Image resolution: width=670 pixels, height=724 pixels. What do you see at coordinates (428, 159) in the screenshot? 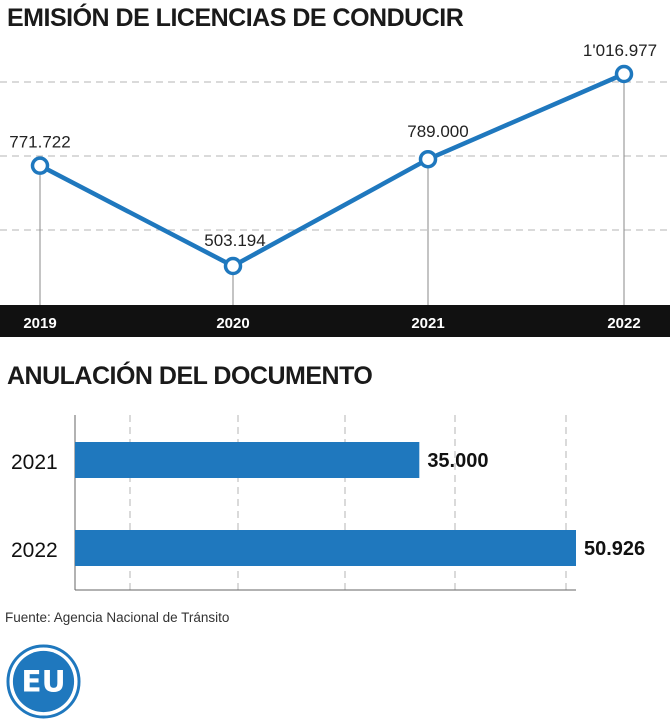
I see `data-point-2021` at bounding box center [428, 159].